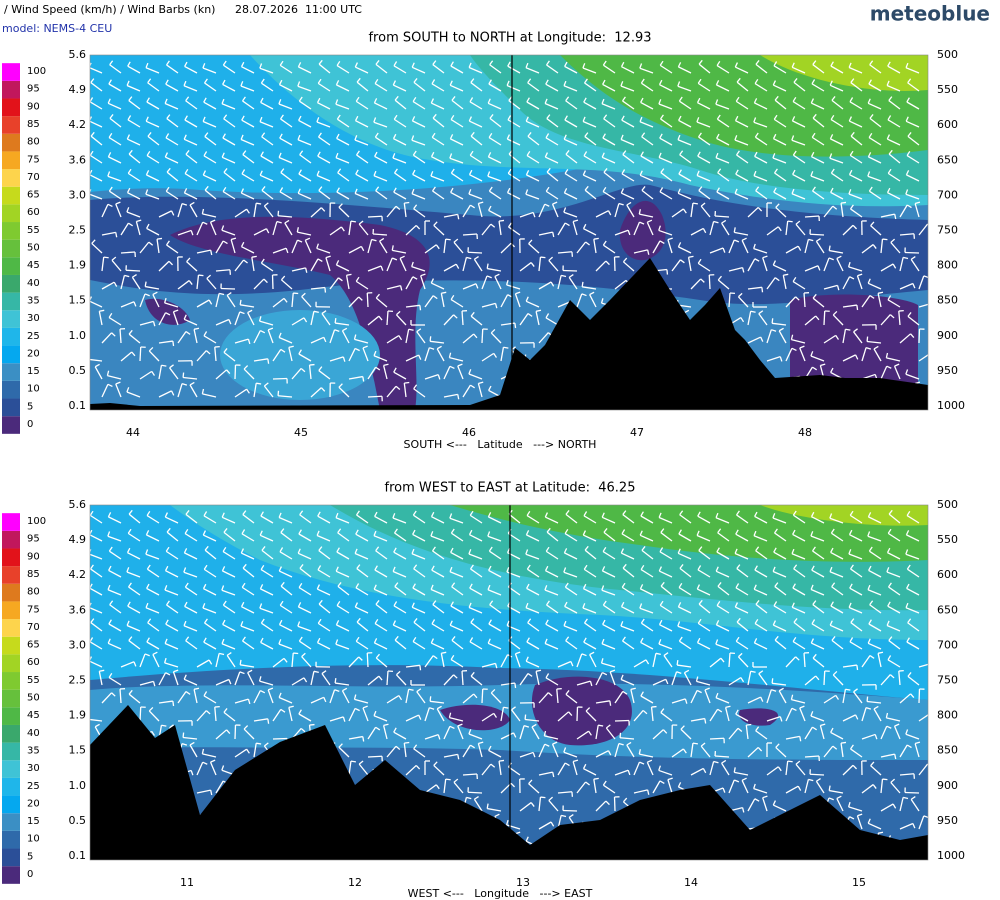 The image size is (1000, 900). Describe the element at coordinates (33, 89) in the screenshot. I see `legend-label: 95` at that location.